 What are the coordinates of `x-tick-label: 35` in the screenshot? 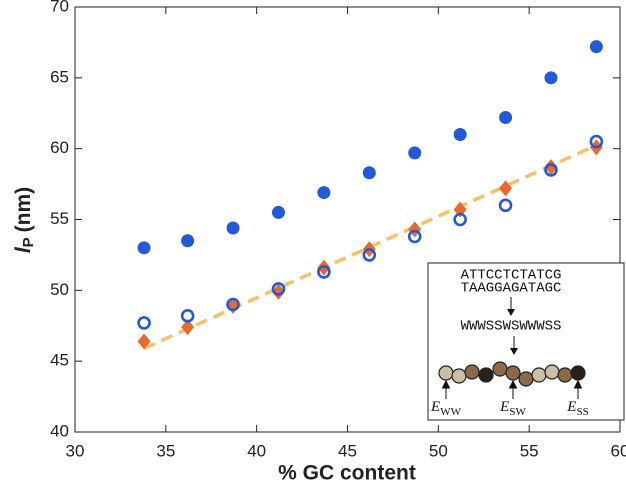 It's located at (165, 450).